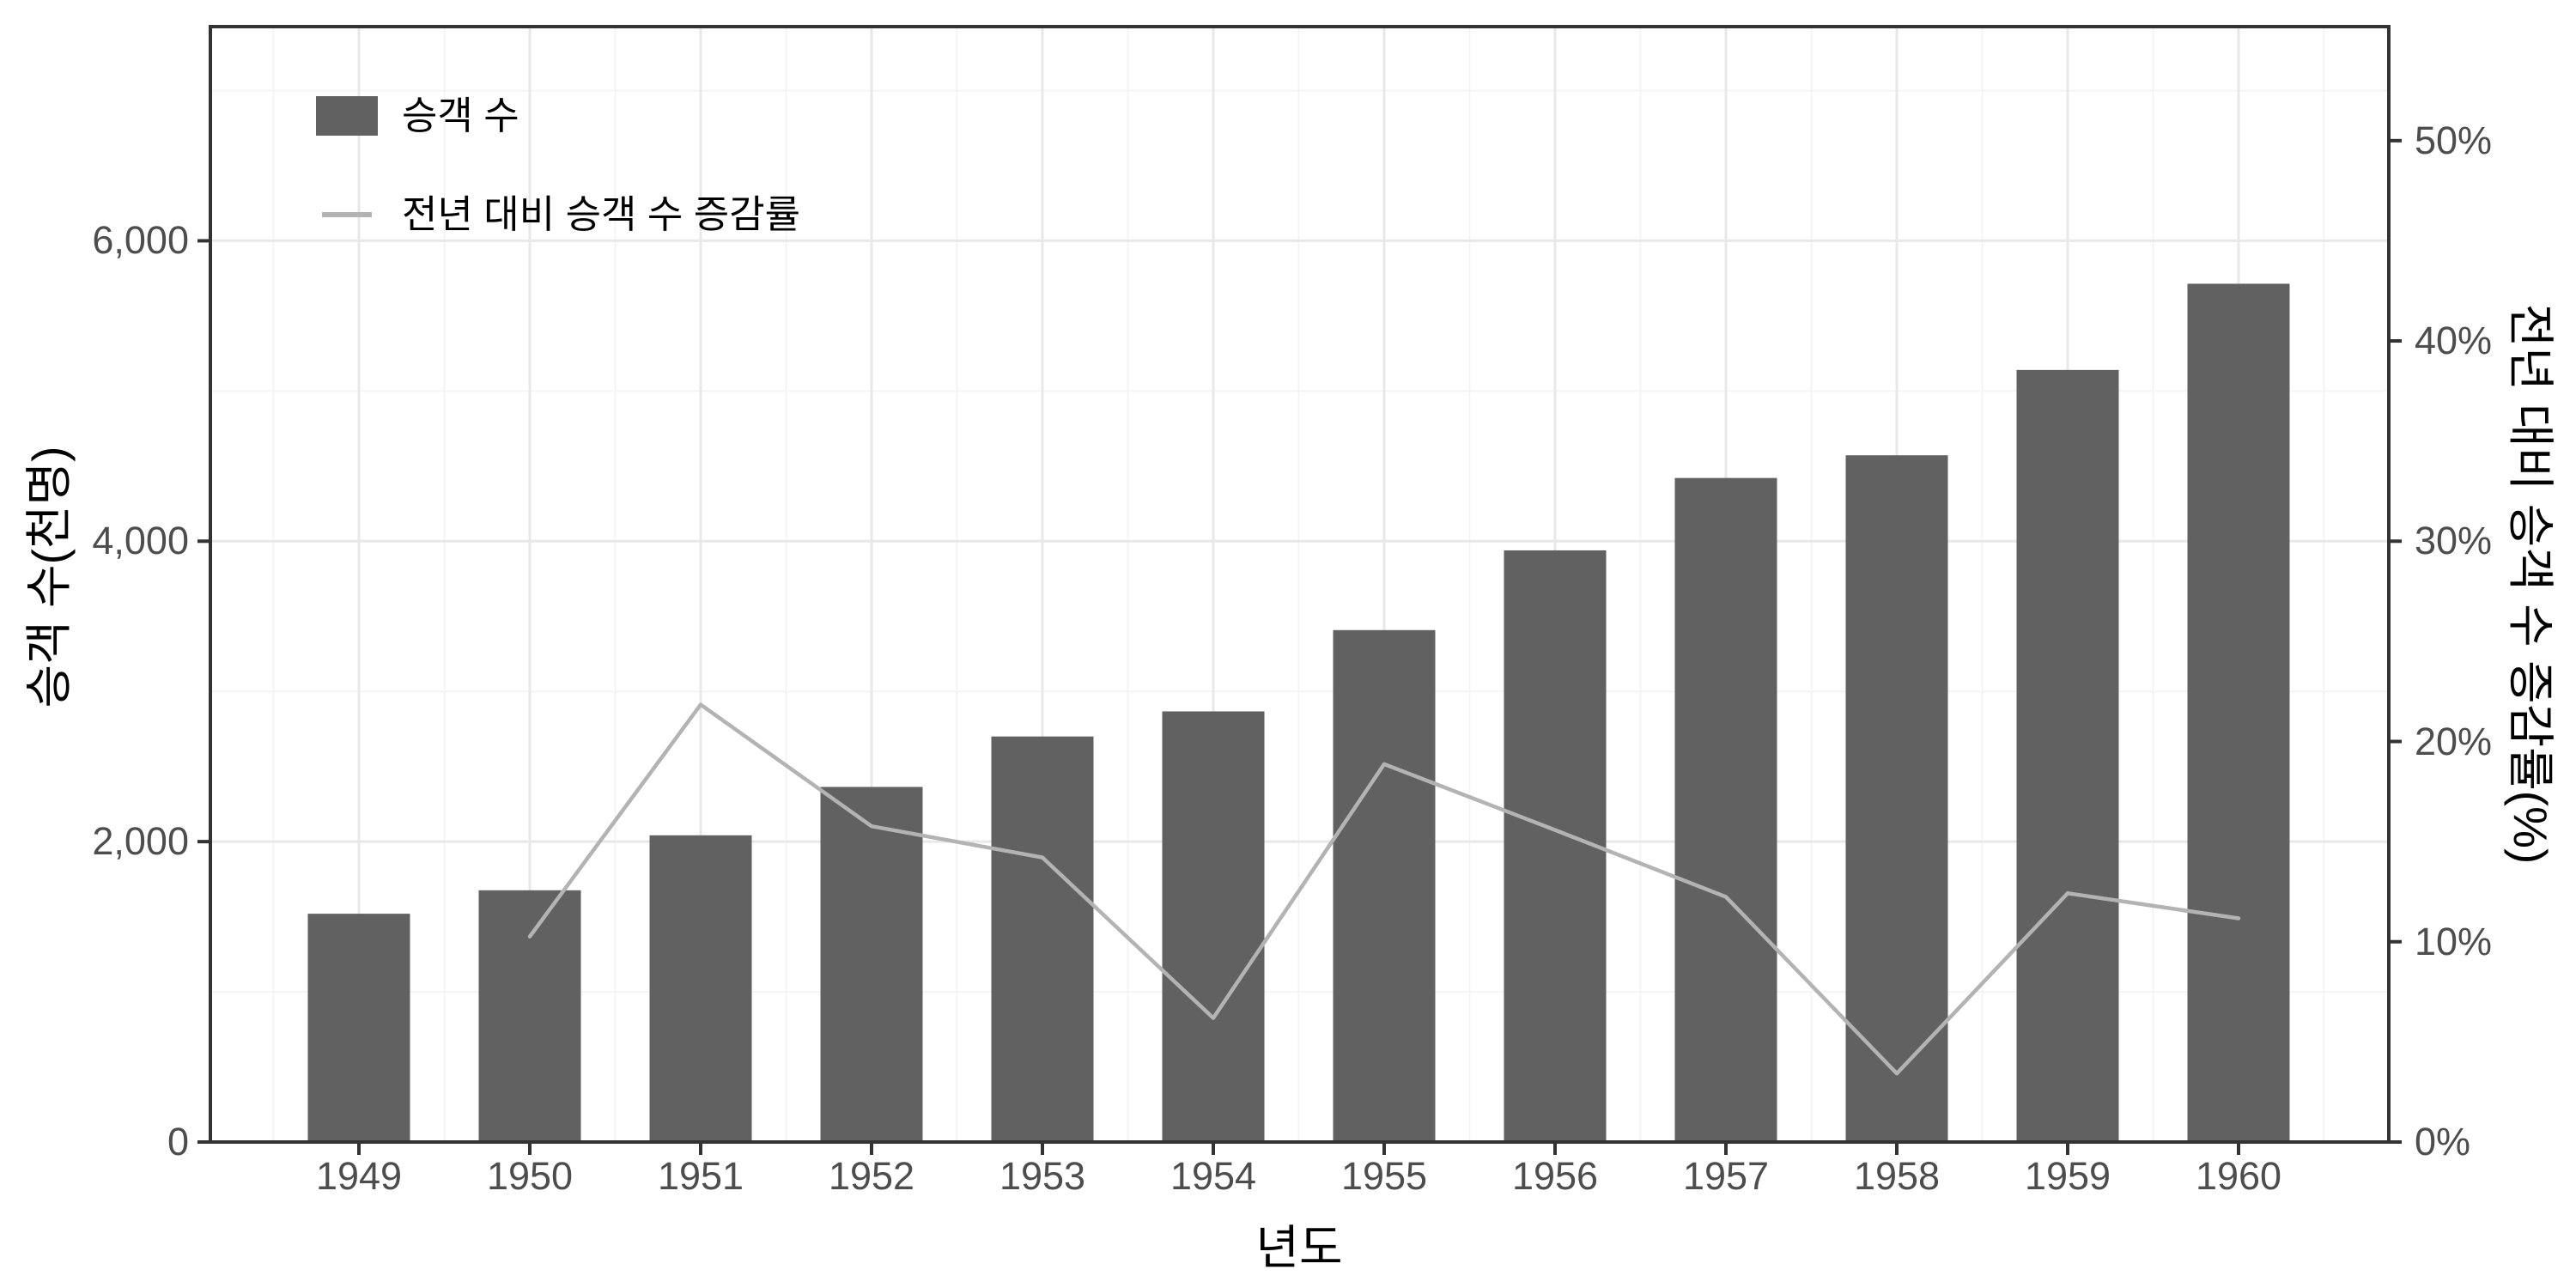 This screenshot has height=1288, width=2576. I want to click on right-y-tick-label: 20%, so click(2454, 741).